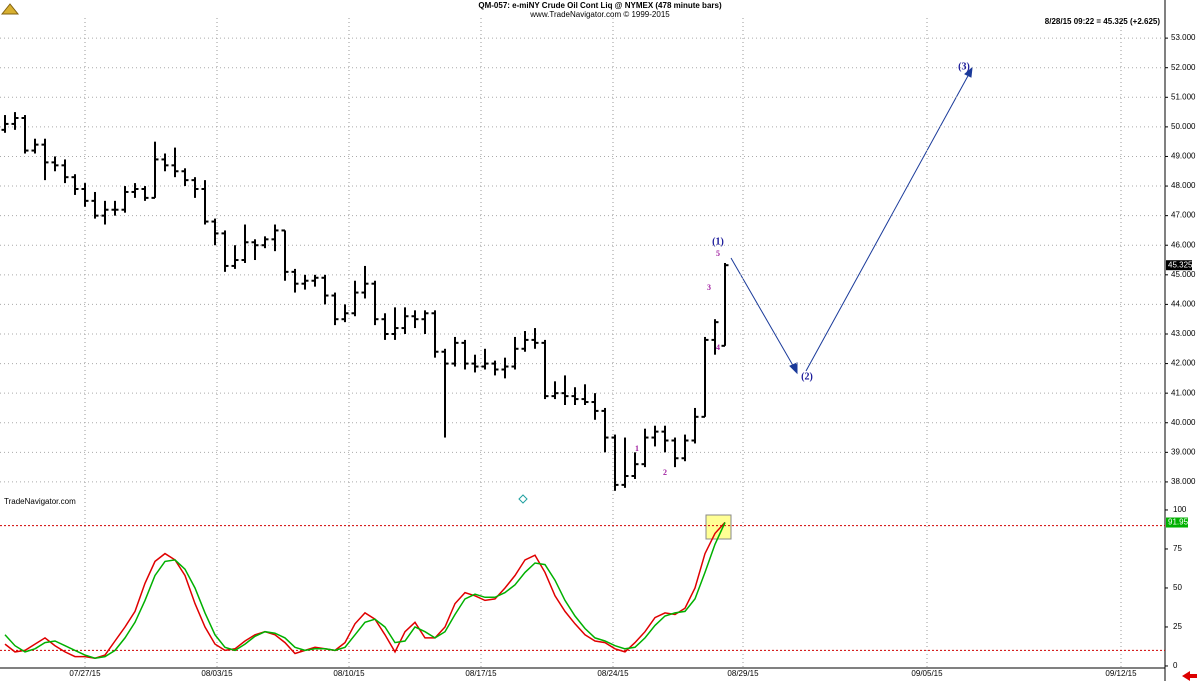 Image resolution: width=1200 pixels, height=681 pixels. What do you see at coordinates (927, 673) in the screenshot?
I see `x-tick-label: 09/05/15` at bounding box center [927, 673].